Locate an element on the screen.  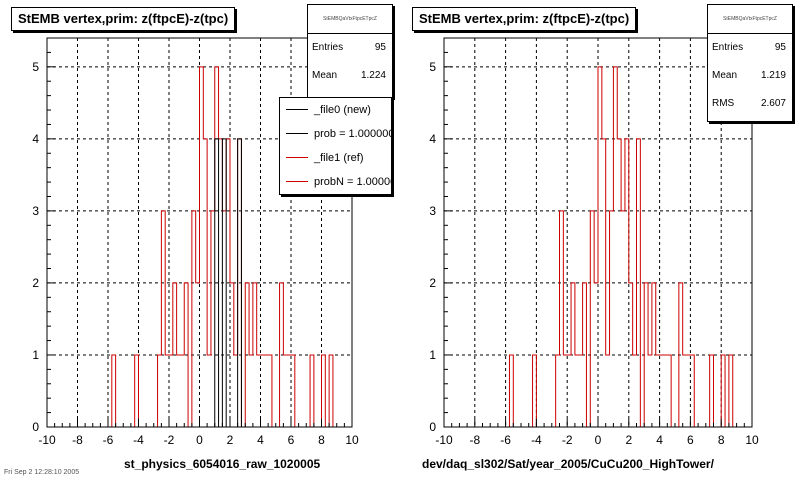
footer-stamp: Fri Sep 2 12:28:10 2005 is located at coordinates (42, 472).